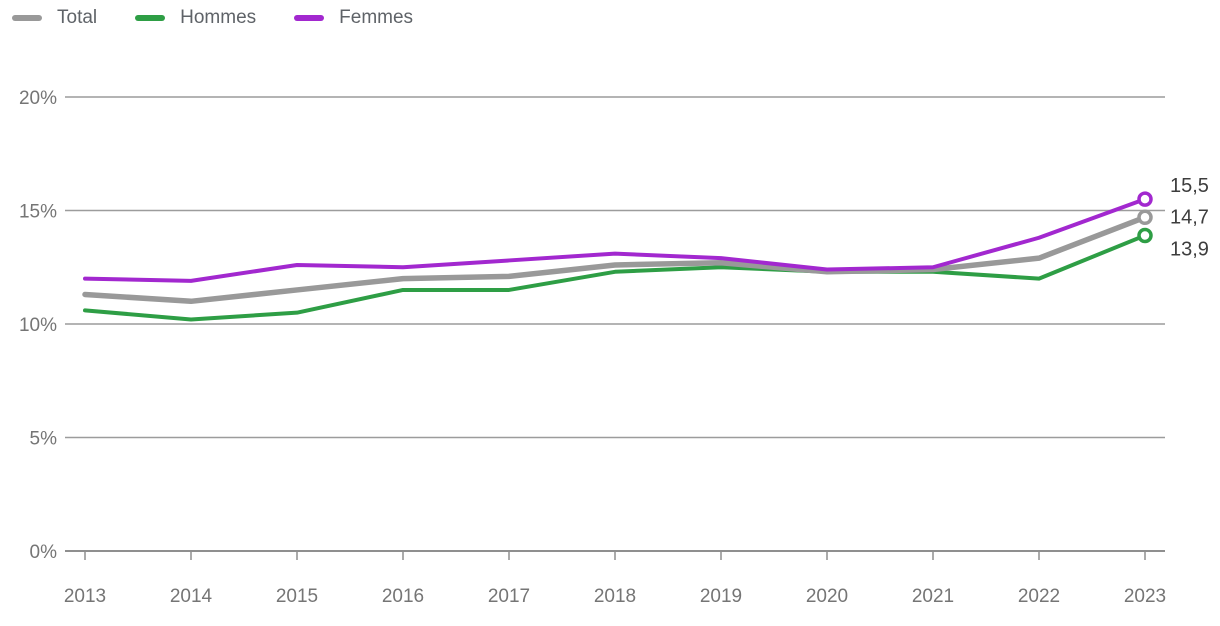  What do you see at coordinates (218, 17) in the screenshot?
I see `legend-label-hommes: Hommes` at bounding box center [218, 17].